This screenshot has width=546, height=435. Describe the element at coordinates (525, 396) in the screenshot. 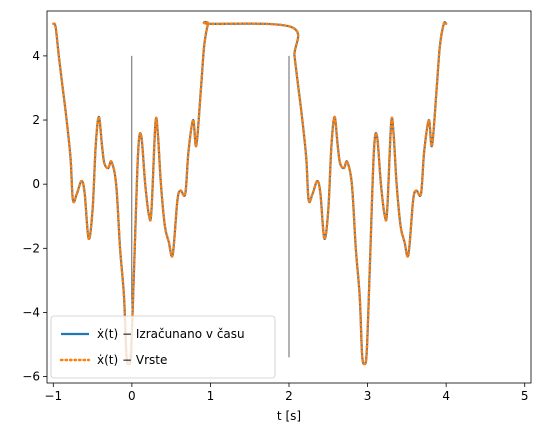

I see `x-tick-label: 5` at that location.